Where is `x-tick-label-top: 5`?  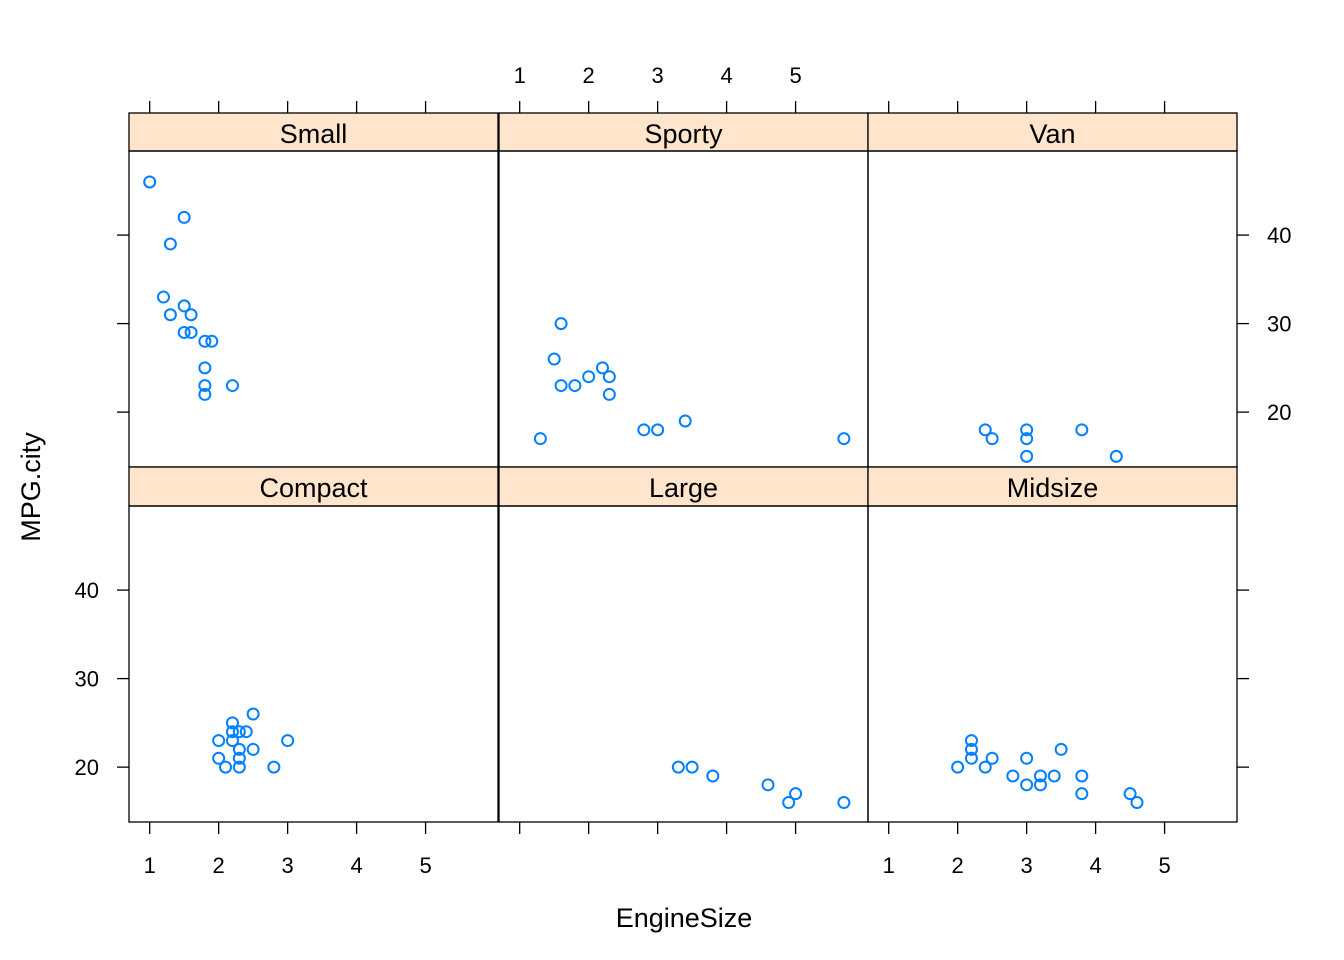 x-tick-label-top: 5 is located at coordinates (795, 75).